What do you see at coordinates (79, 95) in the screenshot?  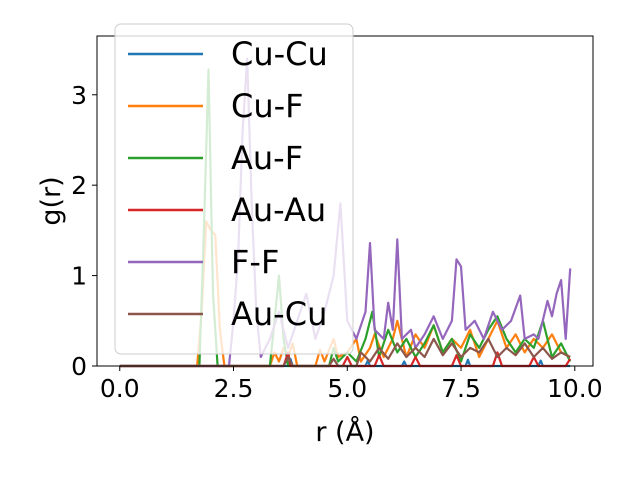 I see `y-tick-label: 3` at bounding box center [79, 95].